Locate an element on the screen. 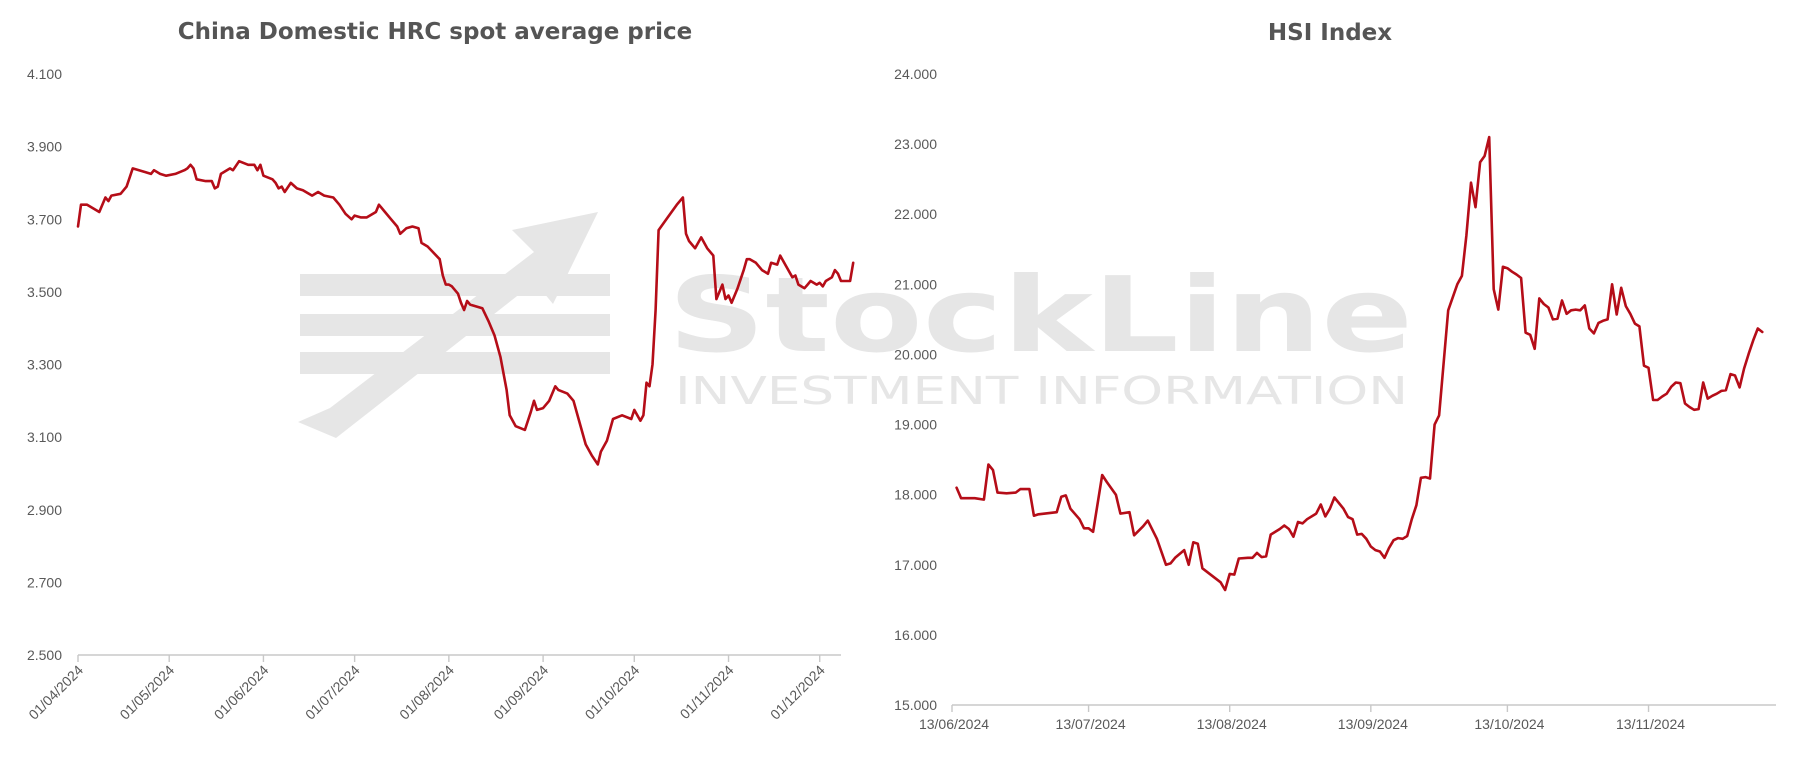  y-tick-label: 18.000 is located at coordinates (915, 495).